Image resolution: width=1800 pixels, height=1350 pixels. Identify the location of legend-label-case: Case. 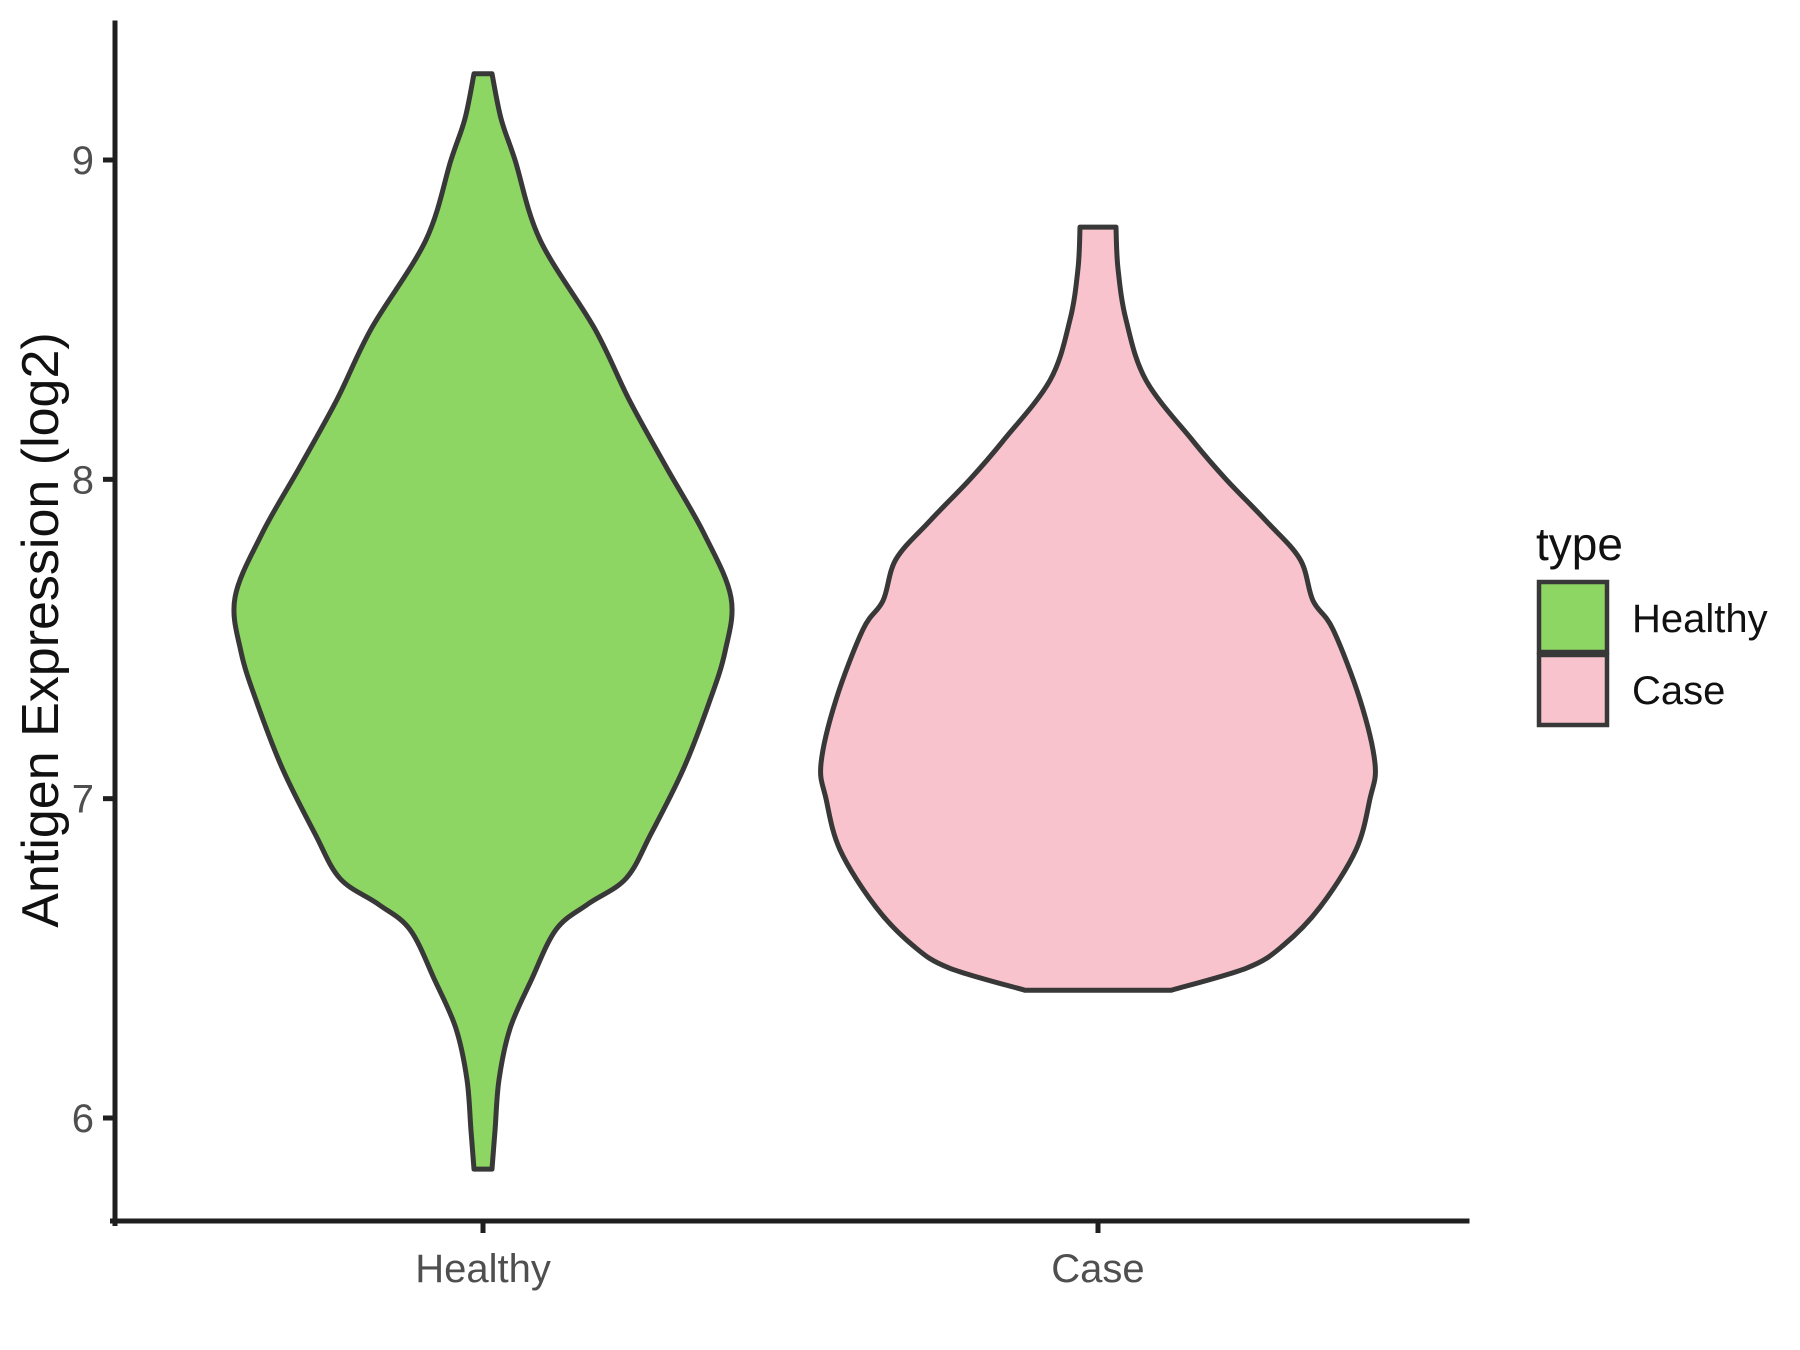
(1678, 691).